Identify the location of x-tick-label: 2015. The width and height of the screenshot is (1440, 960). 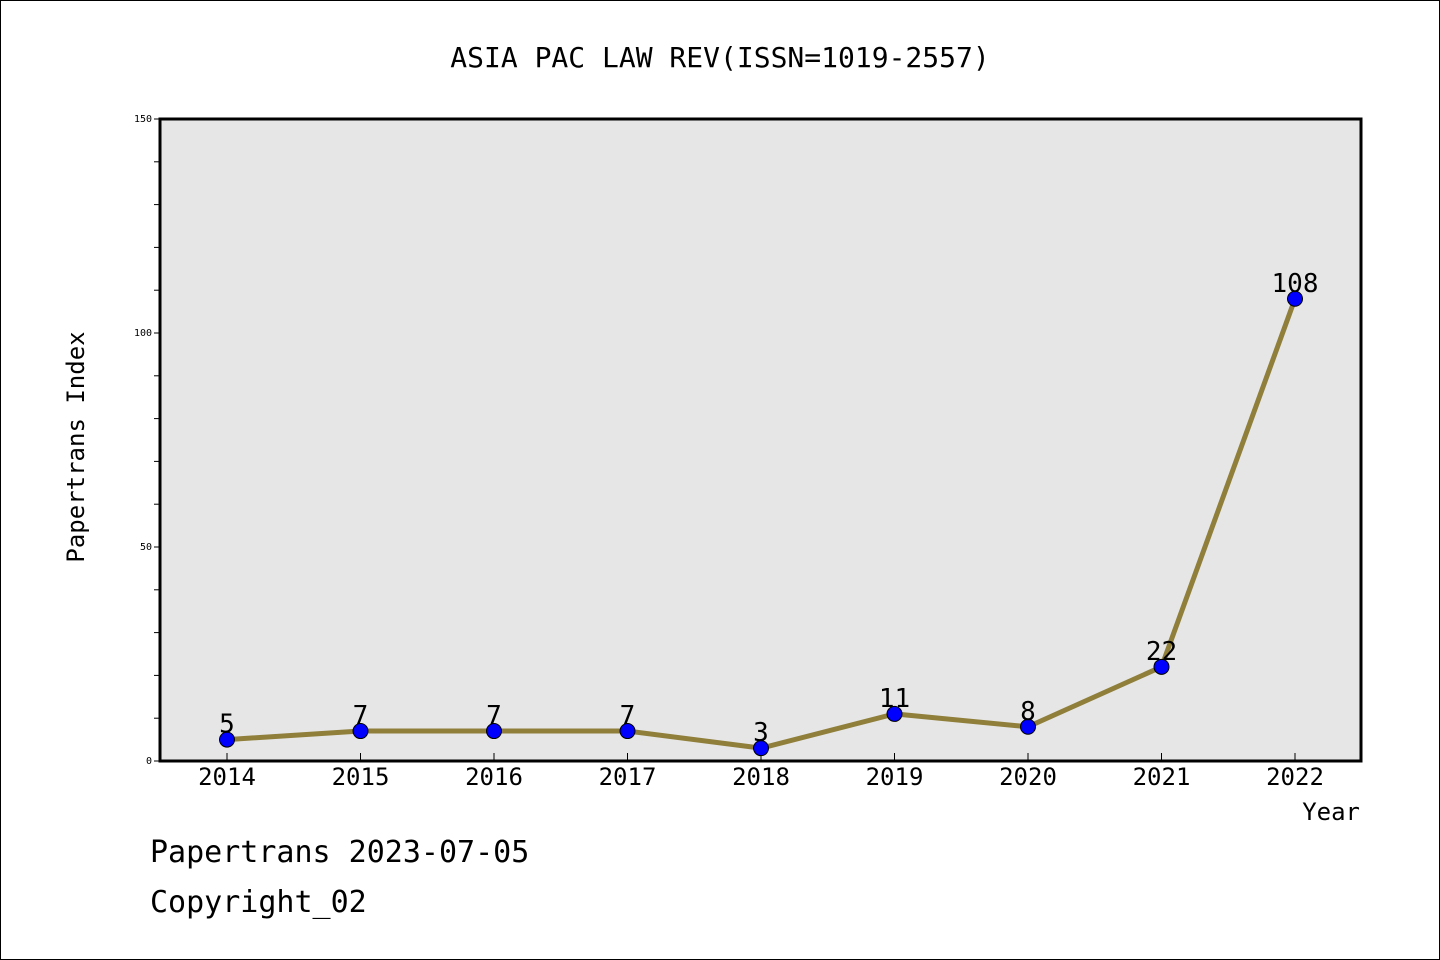
(361, 777).